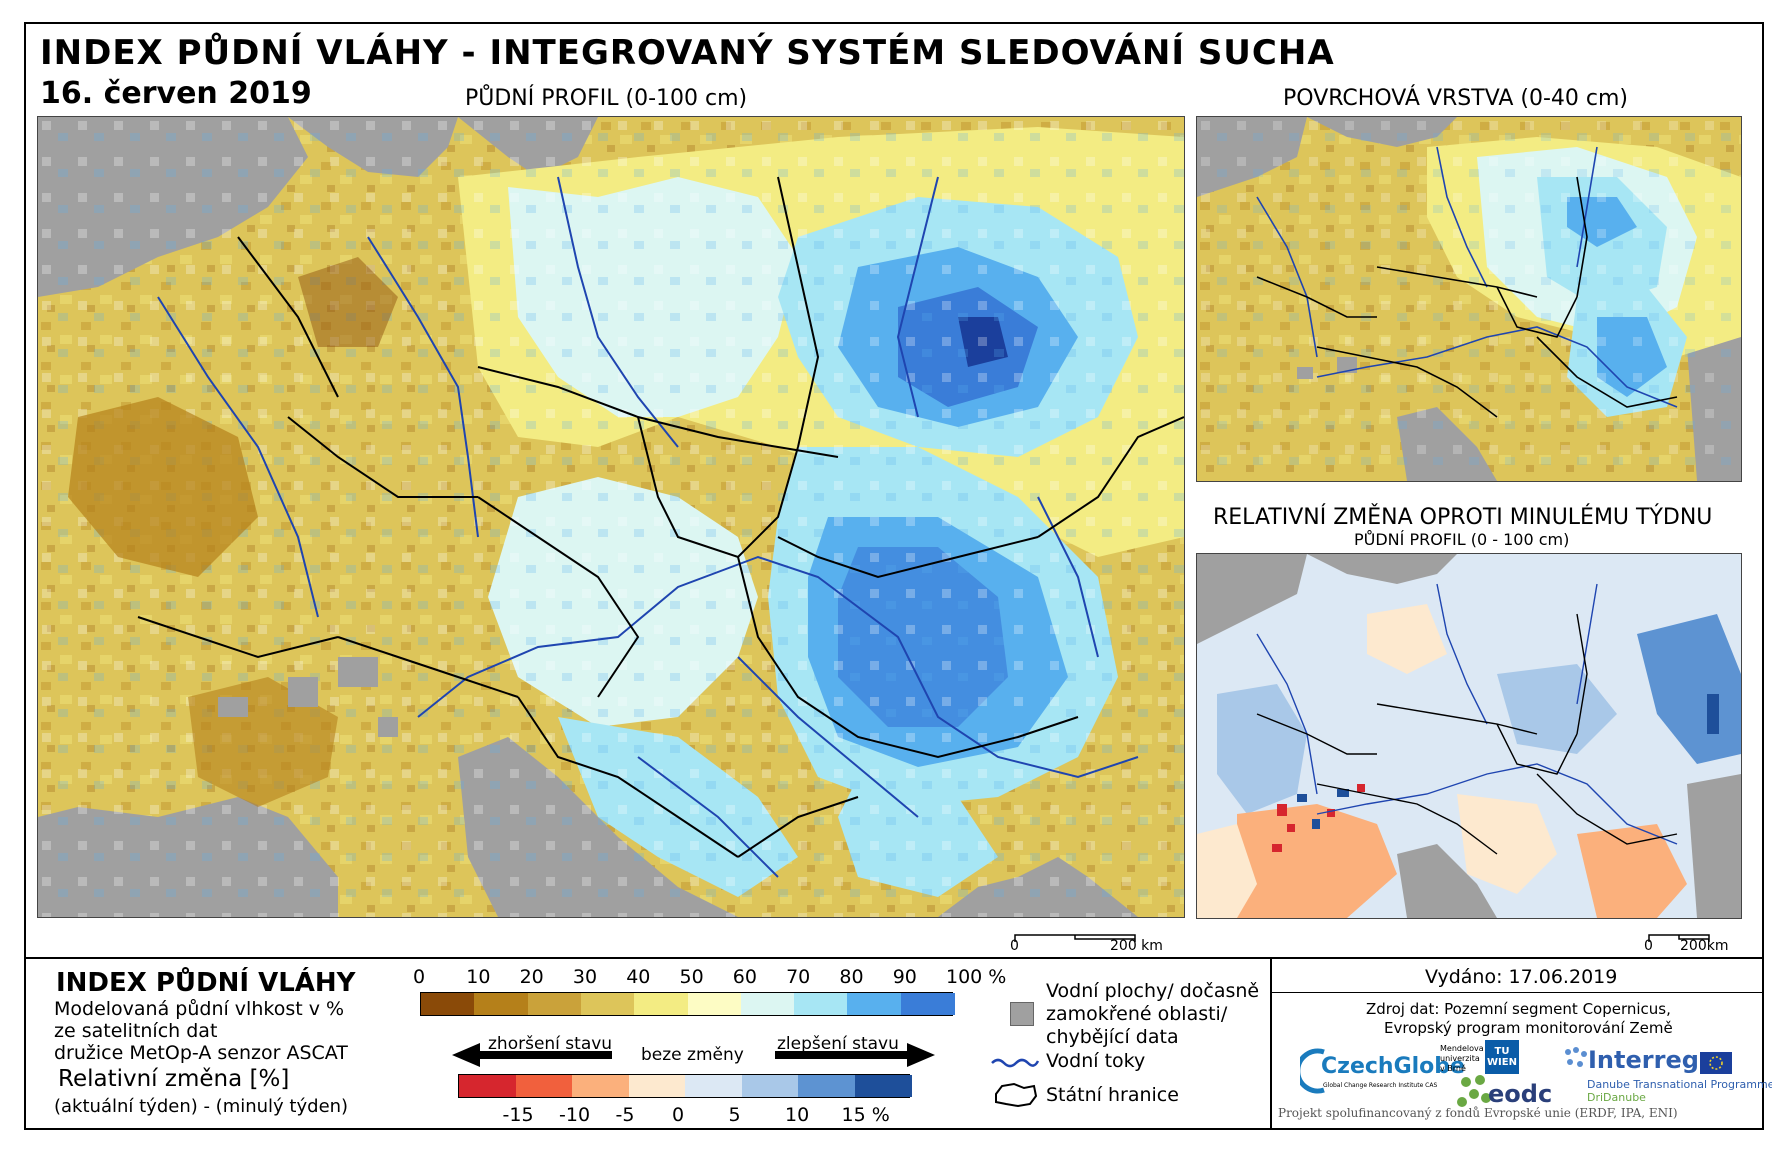  Describe the element at coordinates (199, 1009) in the screenshot. I see `legend-description-1: Modelovaná půdní vlhkost v %` at that location.